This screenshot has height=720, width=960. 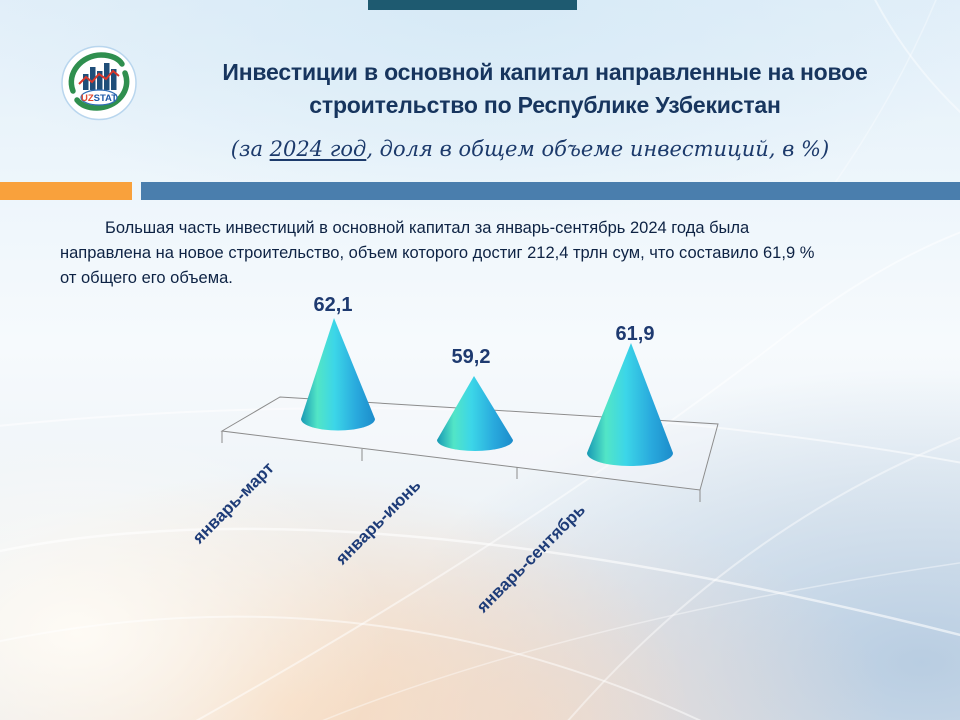 I want to click on axis-ticks, so click(x=461, y=466).